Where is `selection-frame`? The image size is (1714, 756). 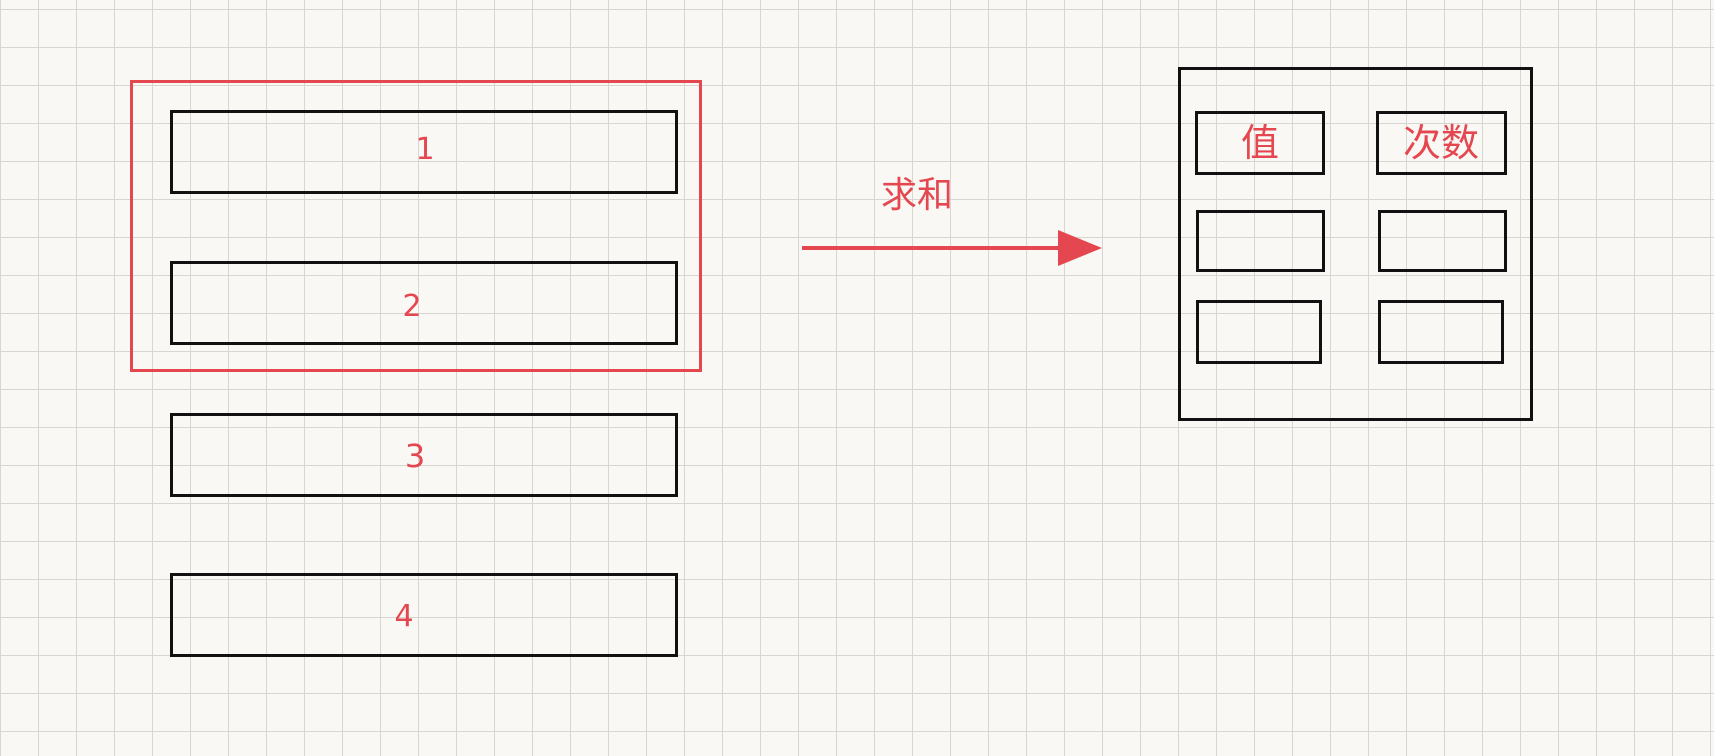 selection-frame is located at coordinates (416, 226).